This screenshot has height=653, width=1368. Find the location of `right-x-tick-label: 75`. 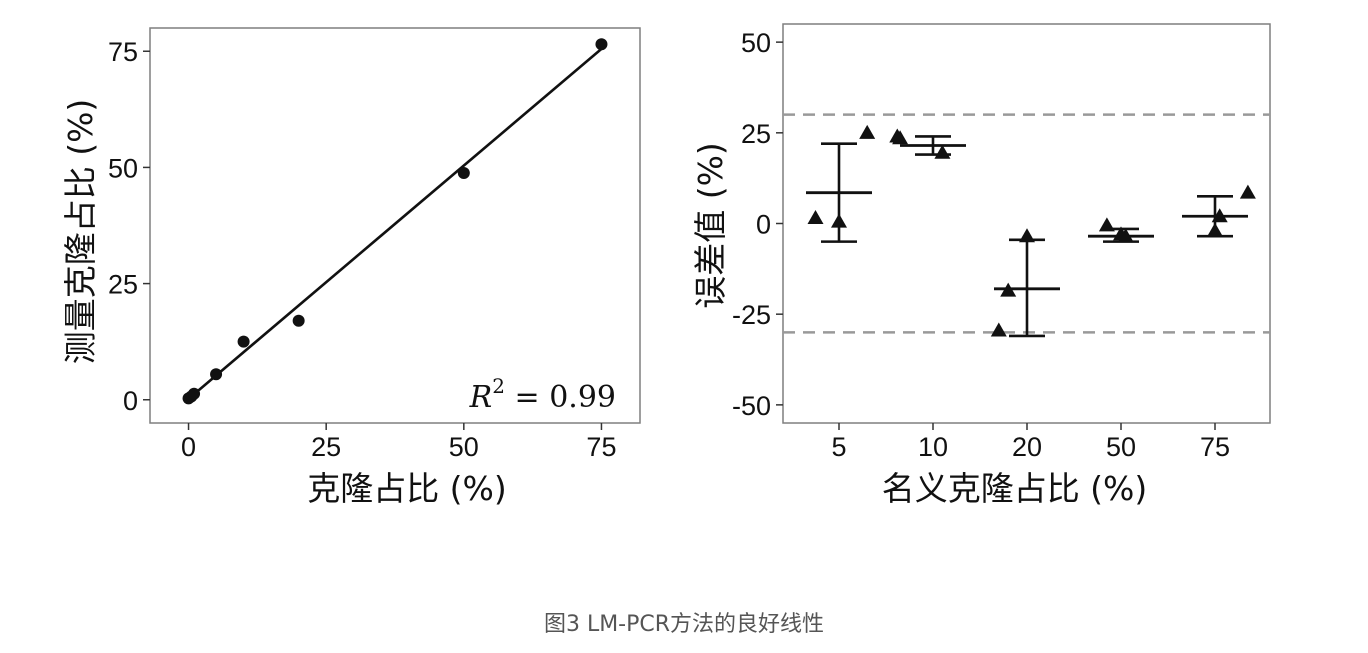

right-x-tick-label: 75 is located at coordinates (1215, 447).